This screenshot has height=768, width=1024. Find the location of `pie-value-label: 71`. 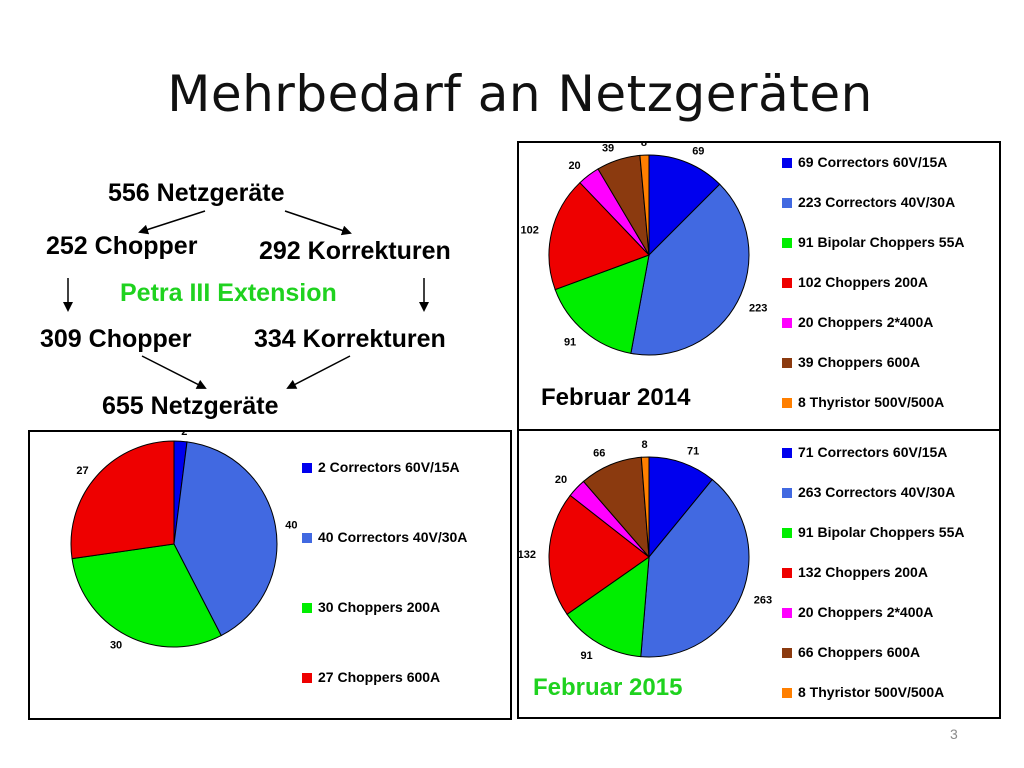

pie-value-label: 71 is located at coordinates (693, 452).